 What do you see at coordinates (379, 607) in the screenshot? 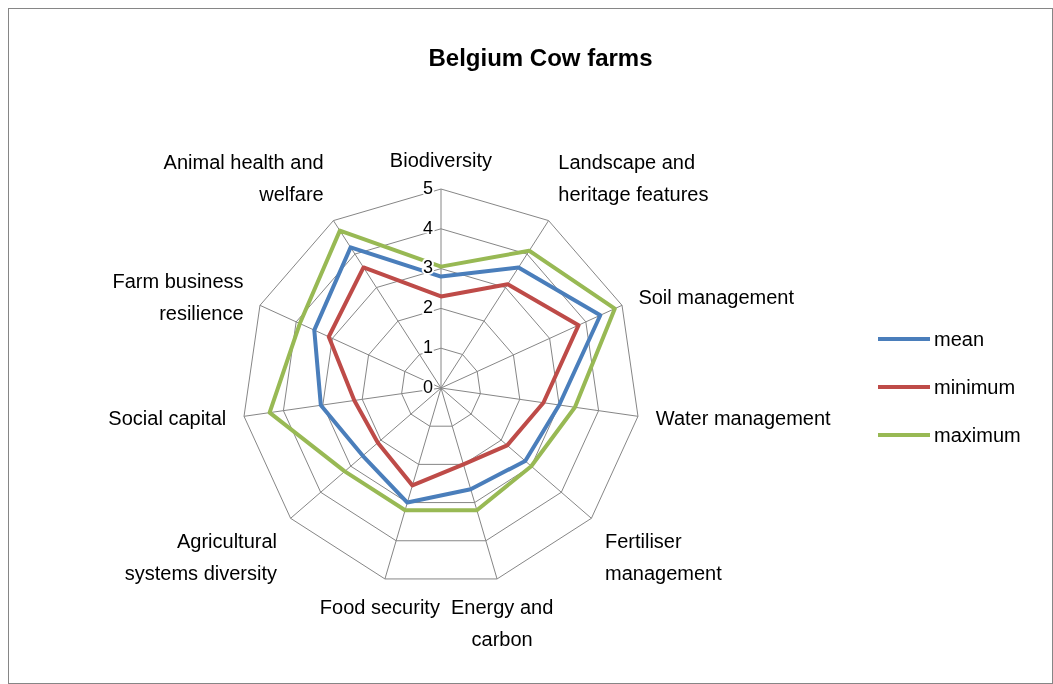
I see `spoke-label: Food security` at bounding box center [379, 607].